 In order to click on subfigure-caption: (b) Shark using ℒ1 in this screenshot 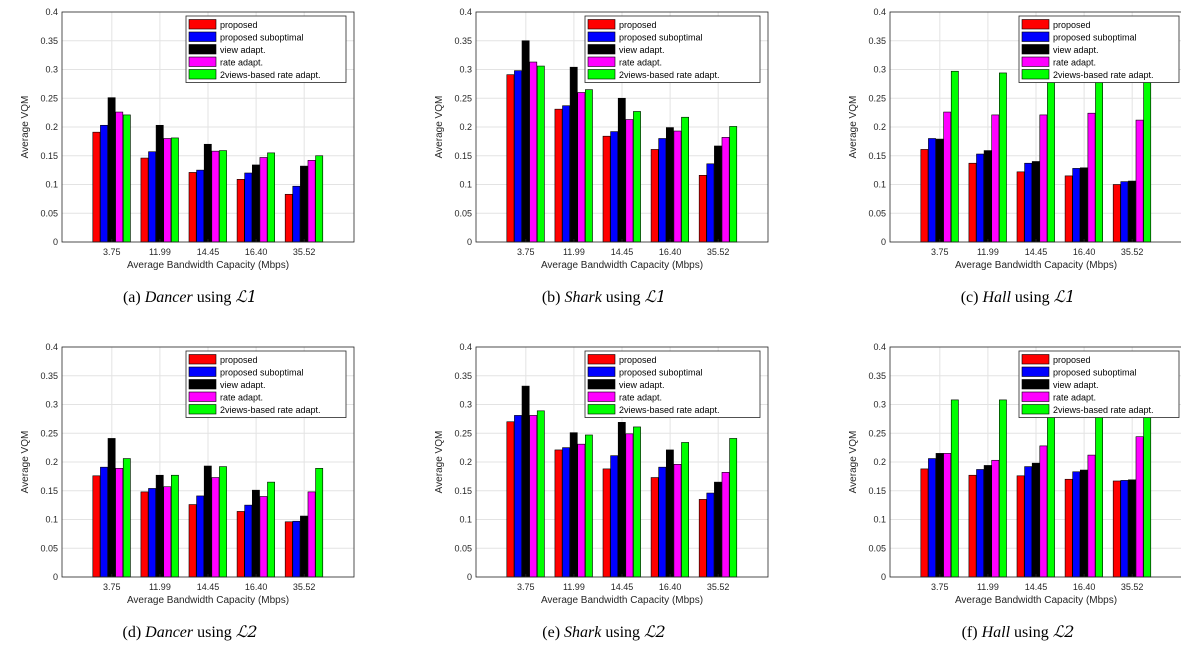, I will do `click(604, 296)`.